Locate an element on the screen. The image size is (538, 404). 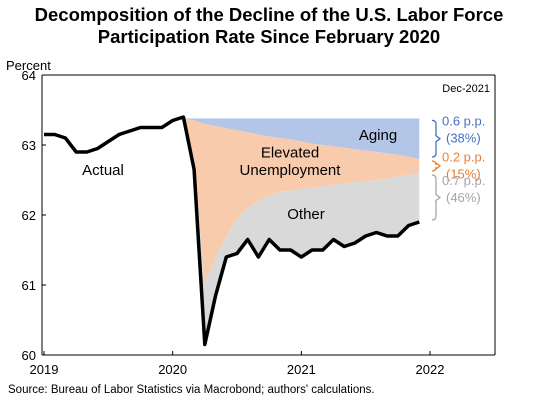
date-label: Dec-2021 is located at coordinates (466, 89).